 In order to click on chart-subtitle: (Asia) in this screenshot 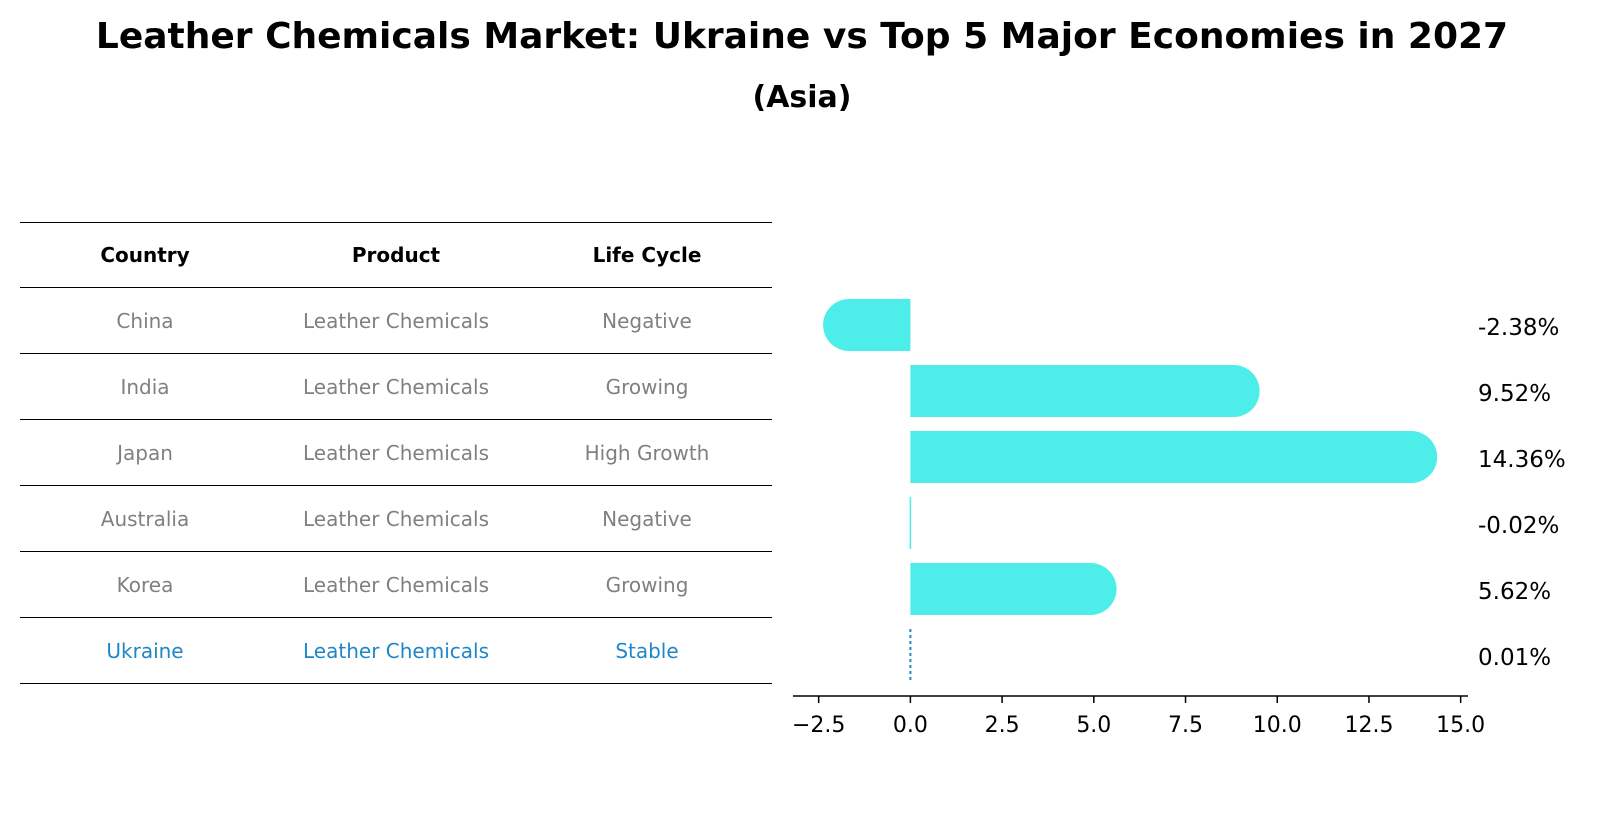, I will do `click(802, 97)`.